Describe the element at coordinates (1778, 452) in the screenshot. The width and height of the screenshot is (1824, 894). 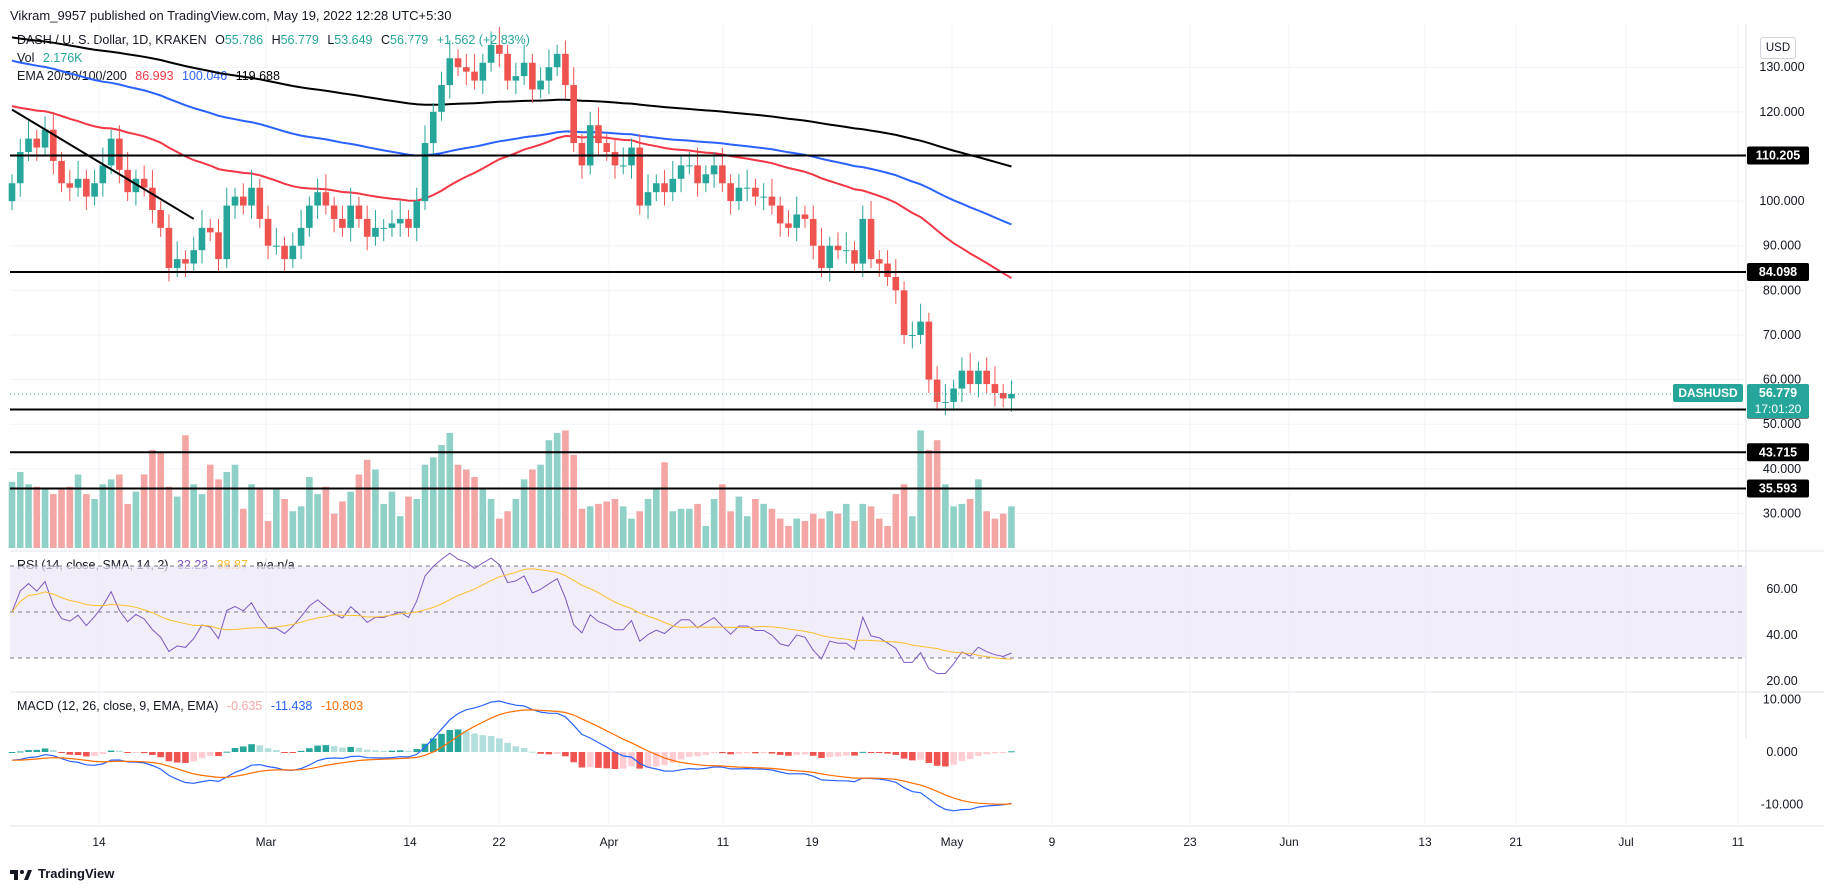
I see `horizontal-level-label: 43.715` at that location.